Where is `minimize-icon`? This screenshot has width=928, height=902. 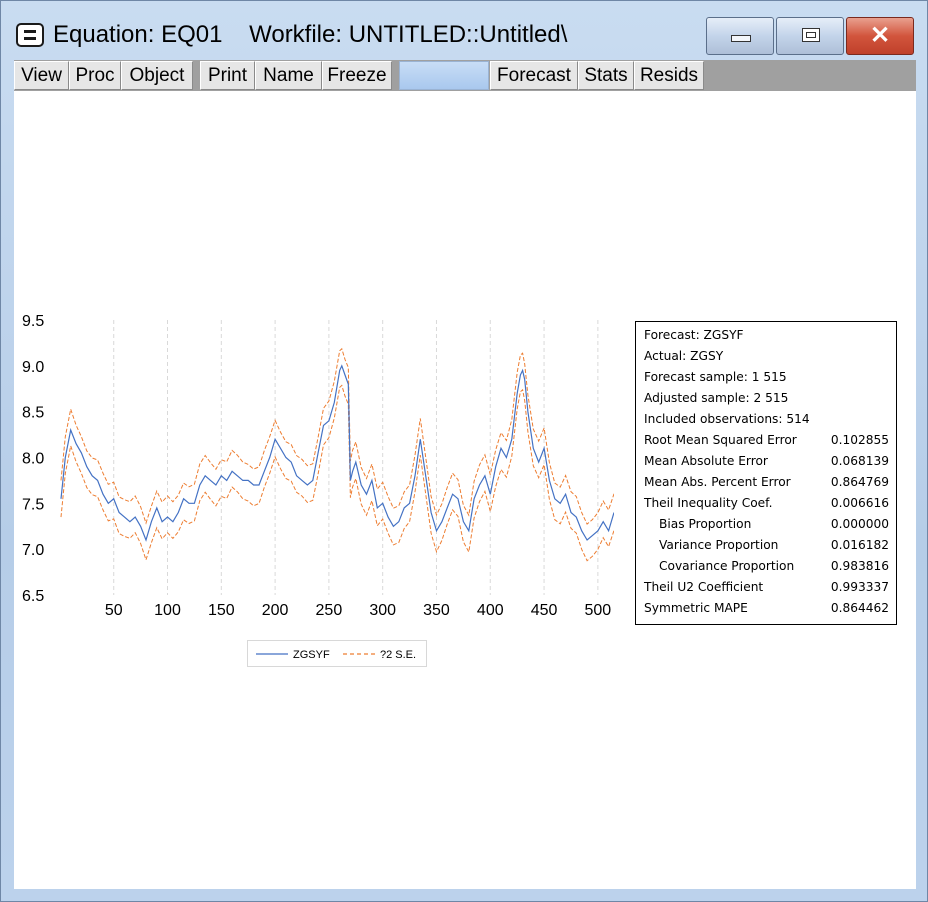
minimize-icon is located at coordinates (741, 38).